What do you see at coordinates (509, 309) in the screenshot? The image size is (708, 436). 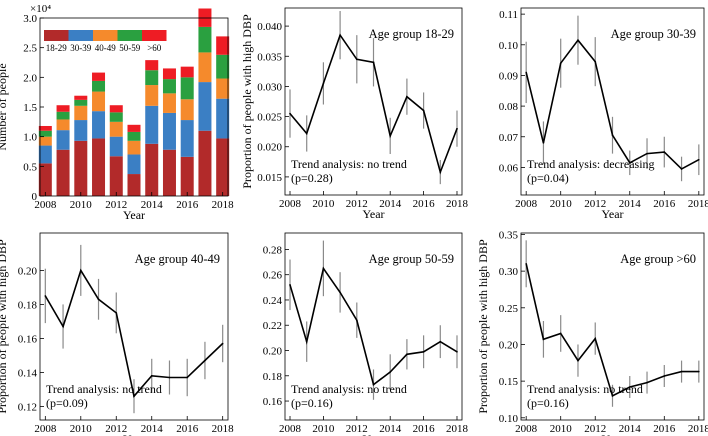 I see `y-tick-label: 0.25` at bounding box center [509, 309].